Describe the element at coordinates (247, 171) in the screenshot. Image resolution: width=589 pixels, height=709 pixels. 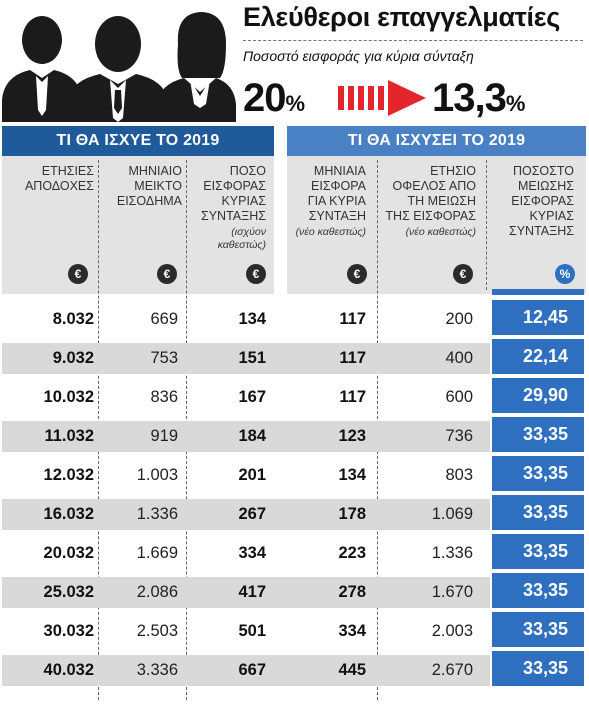
I see `column-header-line: ΠΟΣΟ` at that location.